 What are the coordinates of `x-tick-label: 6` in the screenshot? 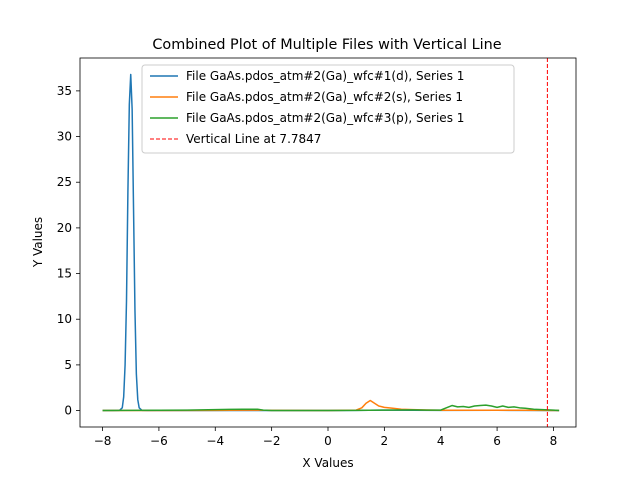 It's located at (497, 441).